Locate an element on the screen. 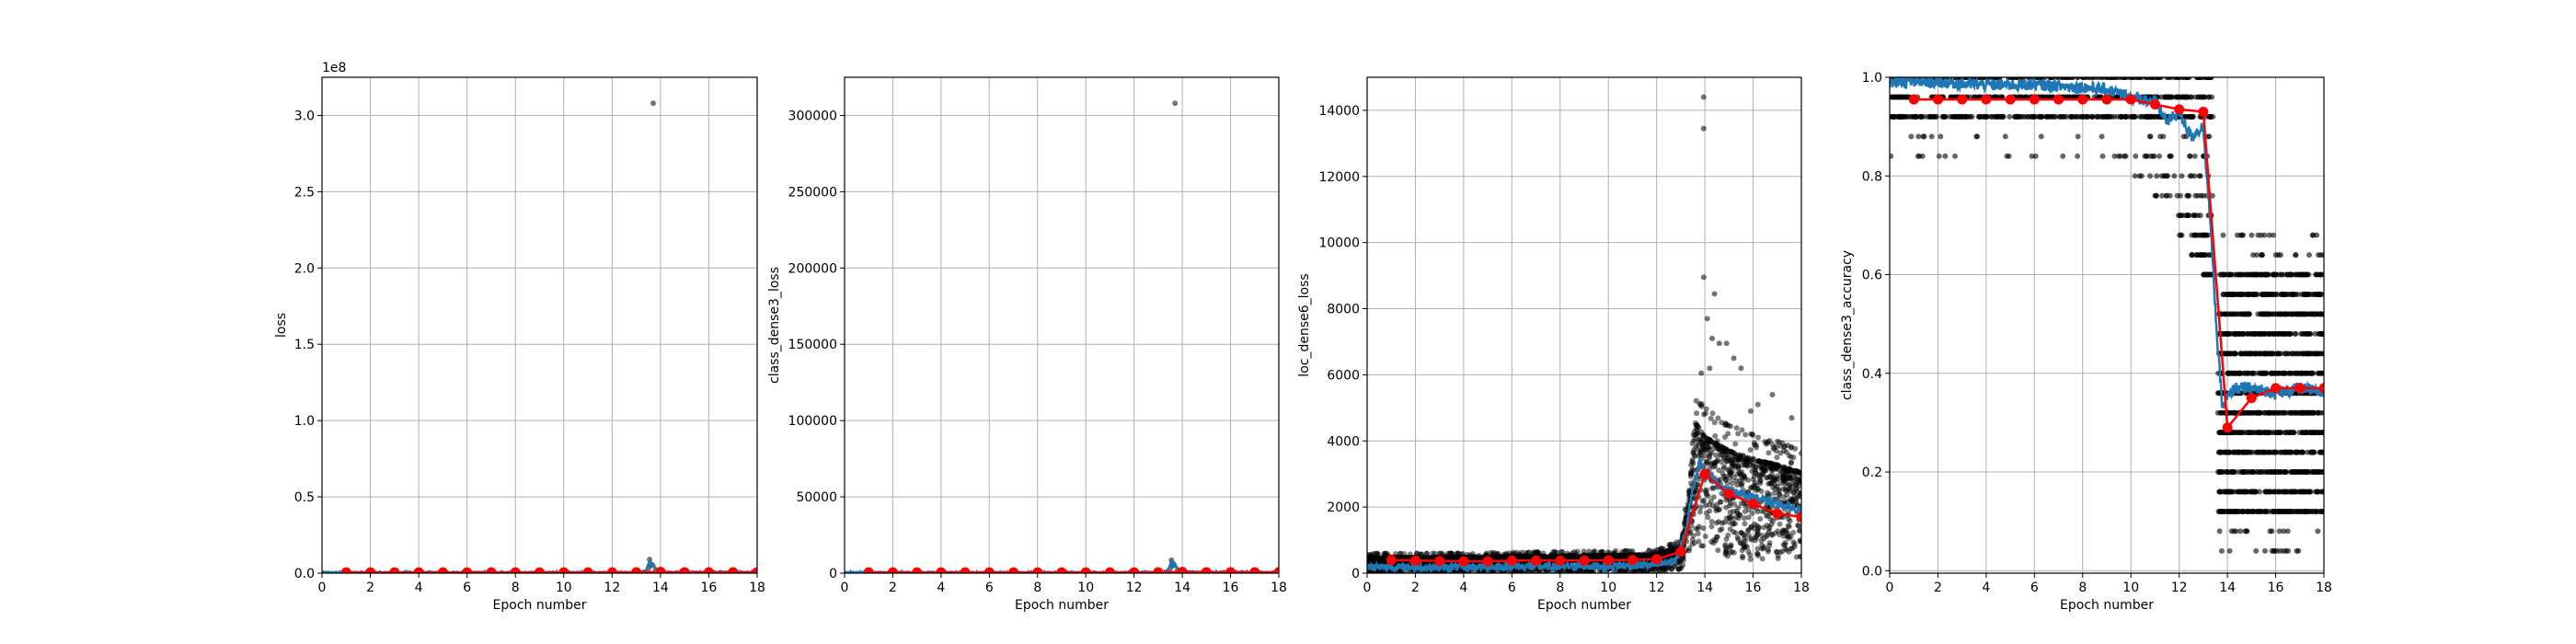 The width and height of the screenshot is (2576, 644). y-tick-label: 0 is located at coordinates (833, 574).